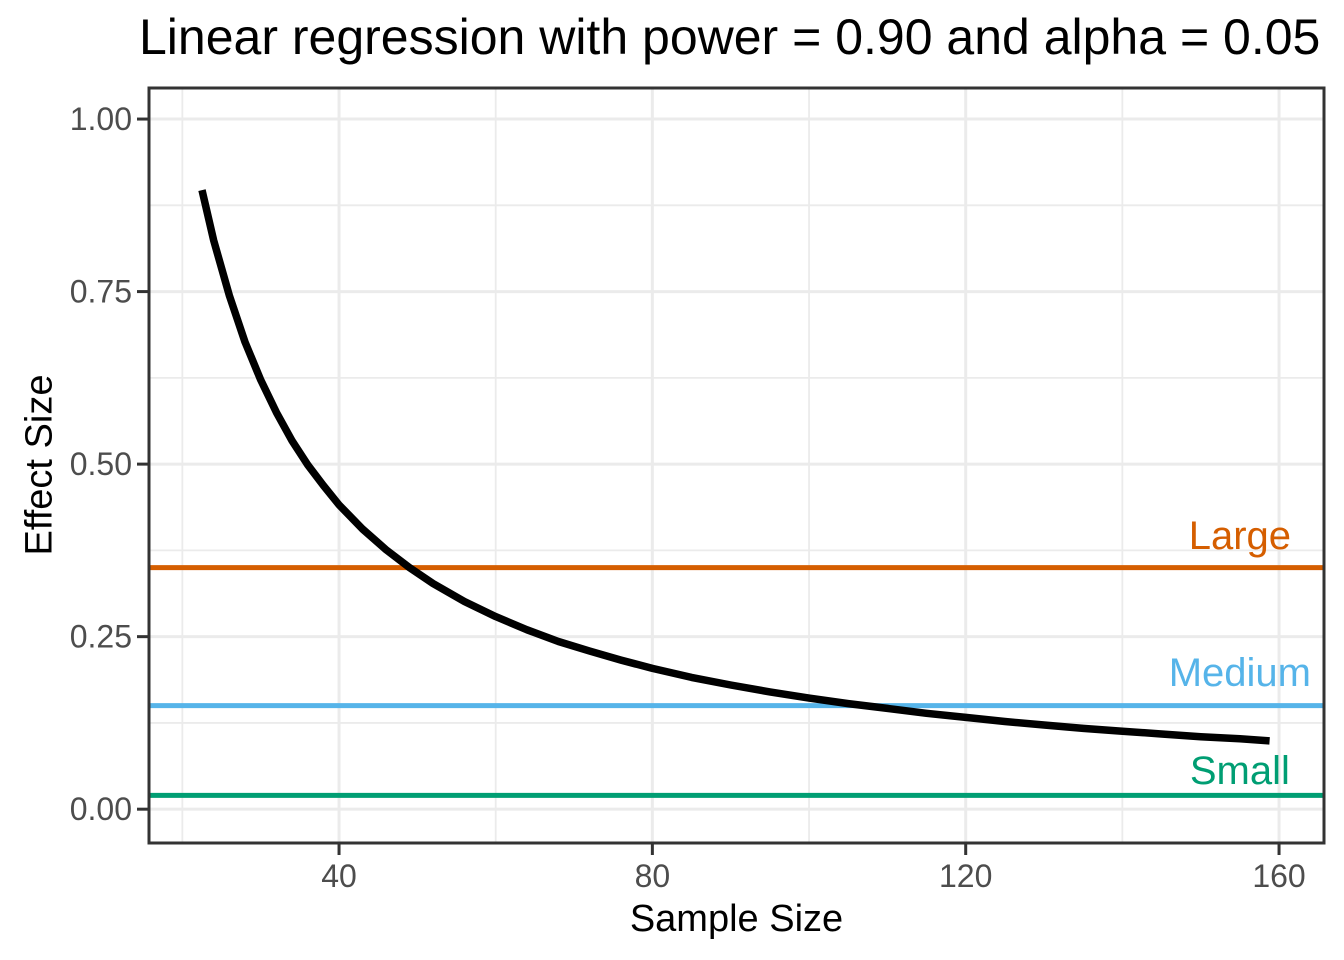 The height and width of the screenshot is (960, 1344). What do you see at coordinates (101, 464) in the screenshot?
I see `y-tick-label: 0.50` at bounding box center [101, 464].